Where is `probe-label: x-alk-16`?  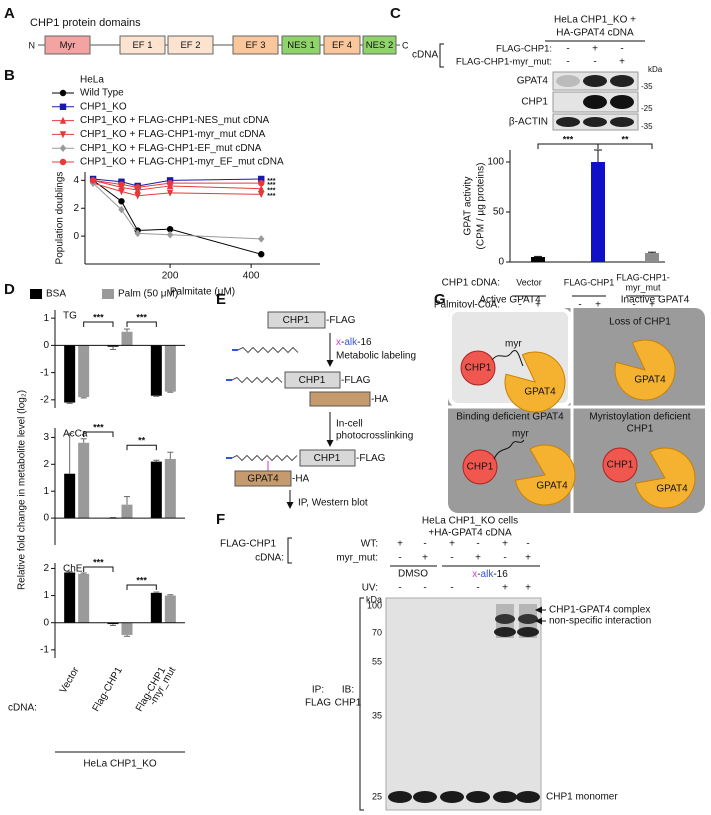
probe-label: x-alk-16 is located at coordinates (354, 342).